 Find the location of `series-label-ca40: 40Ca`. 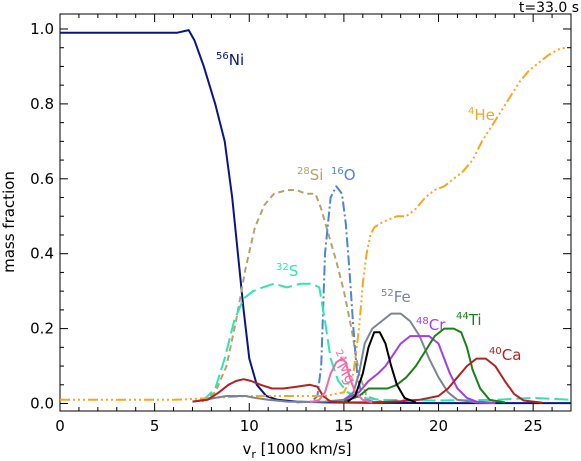

series-label-ca40: 40Ca is located at coordinates (505, 355).